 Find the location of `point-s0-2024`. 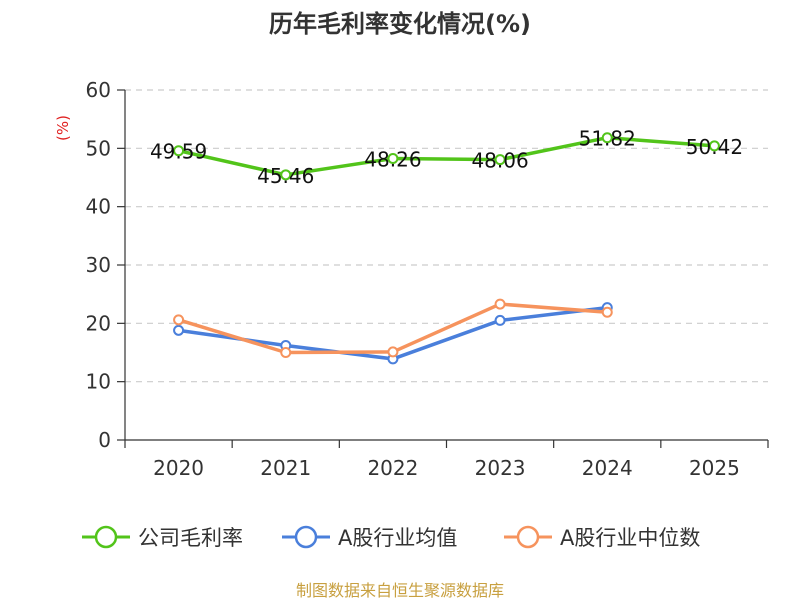

point-s0-2024 is located at coordinates (607, 138).